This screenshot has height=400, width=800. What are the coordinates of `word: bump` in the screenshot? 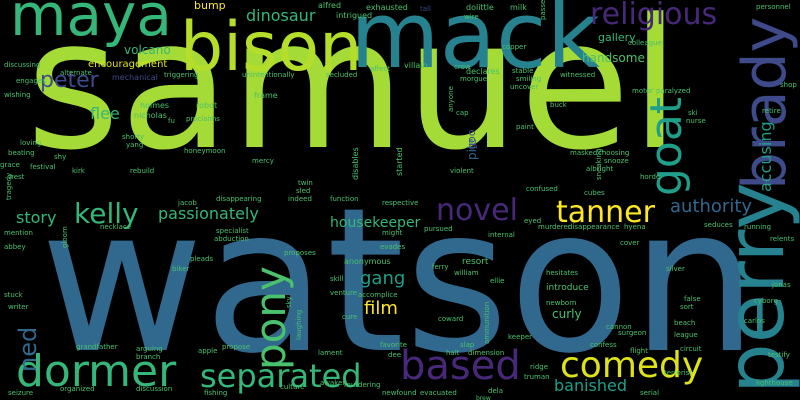 It's located at (210, 6).